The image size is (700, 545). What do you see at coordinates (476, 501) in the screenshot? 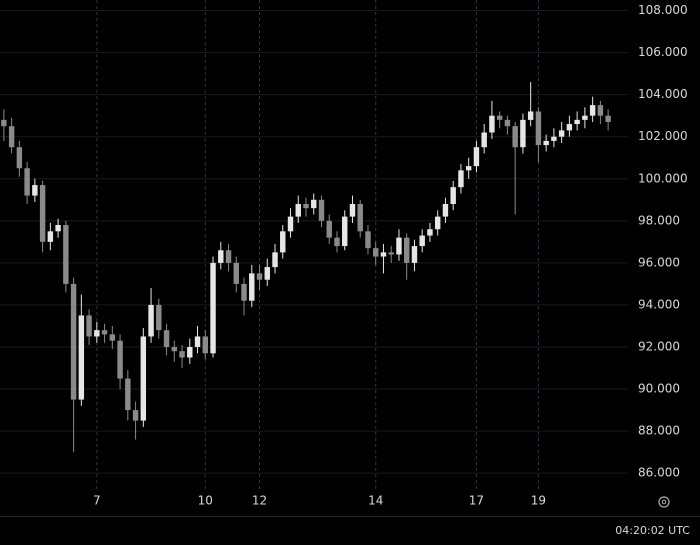
I see `x-tick-label: 17` at bounding box center [476, 501].